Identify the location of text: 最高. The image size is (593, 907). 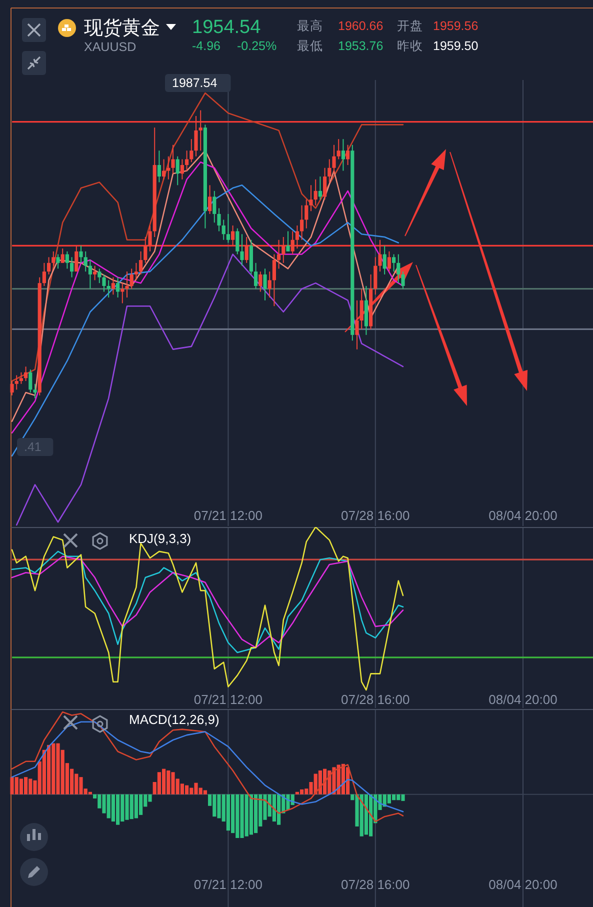
(310, 25).